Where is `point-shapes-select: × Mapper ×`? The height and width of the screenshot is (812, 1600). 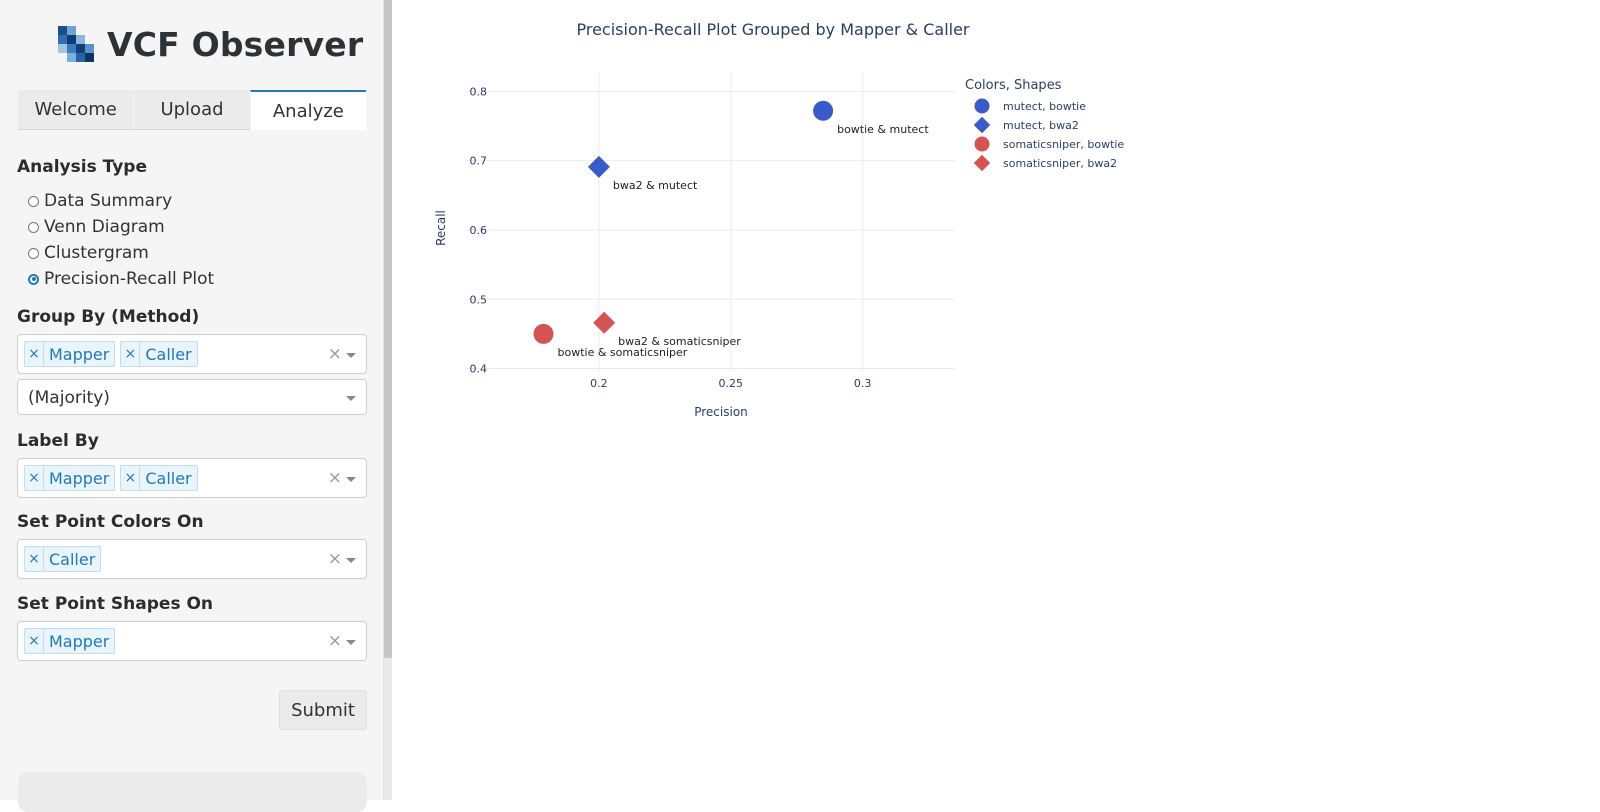 point-shapes-select: × Mapper × is located at coordinates (192, 641).